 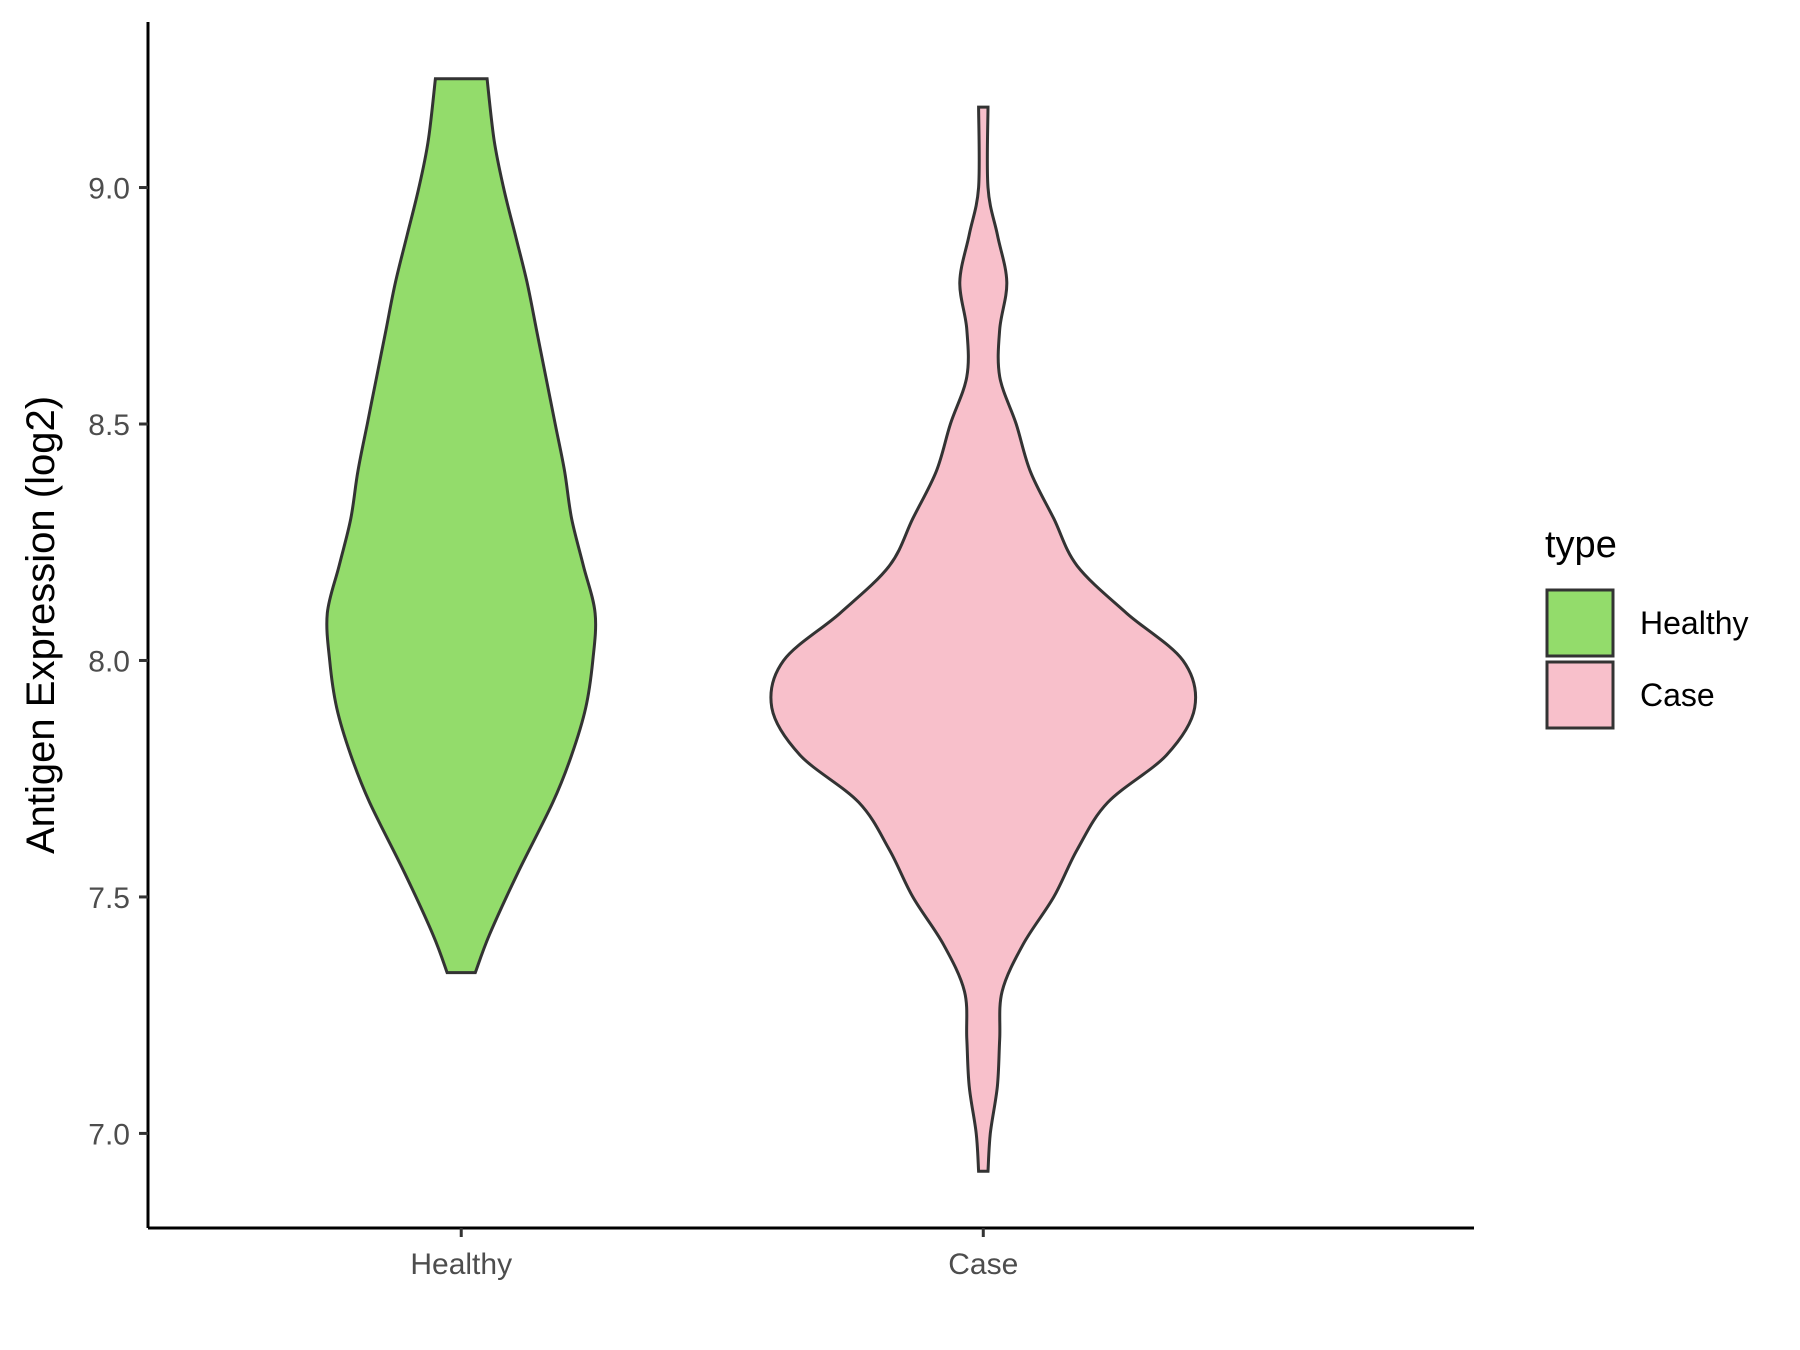 I want to click on legend-label-case: Case, so click(x=1677, y=695).